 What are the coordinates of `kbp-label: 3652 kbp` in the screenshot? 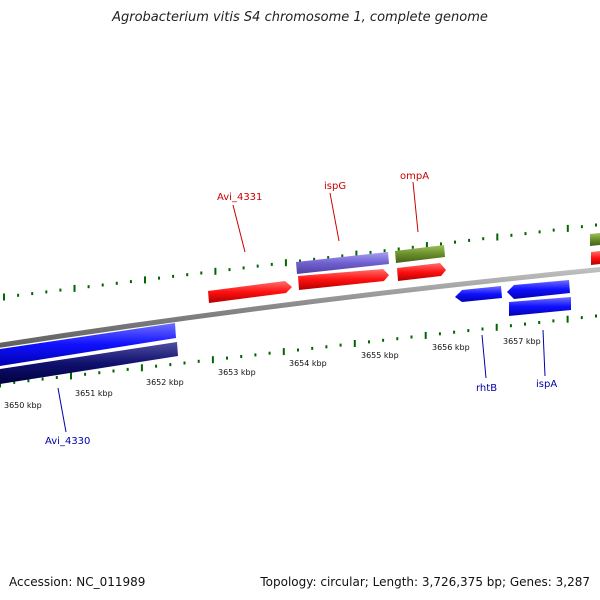 It's located at (165, 382).